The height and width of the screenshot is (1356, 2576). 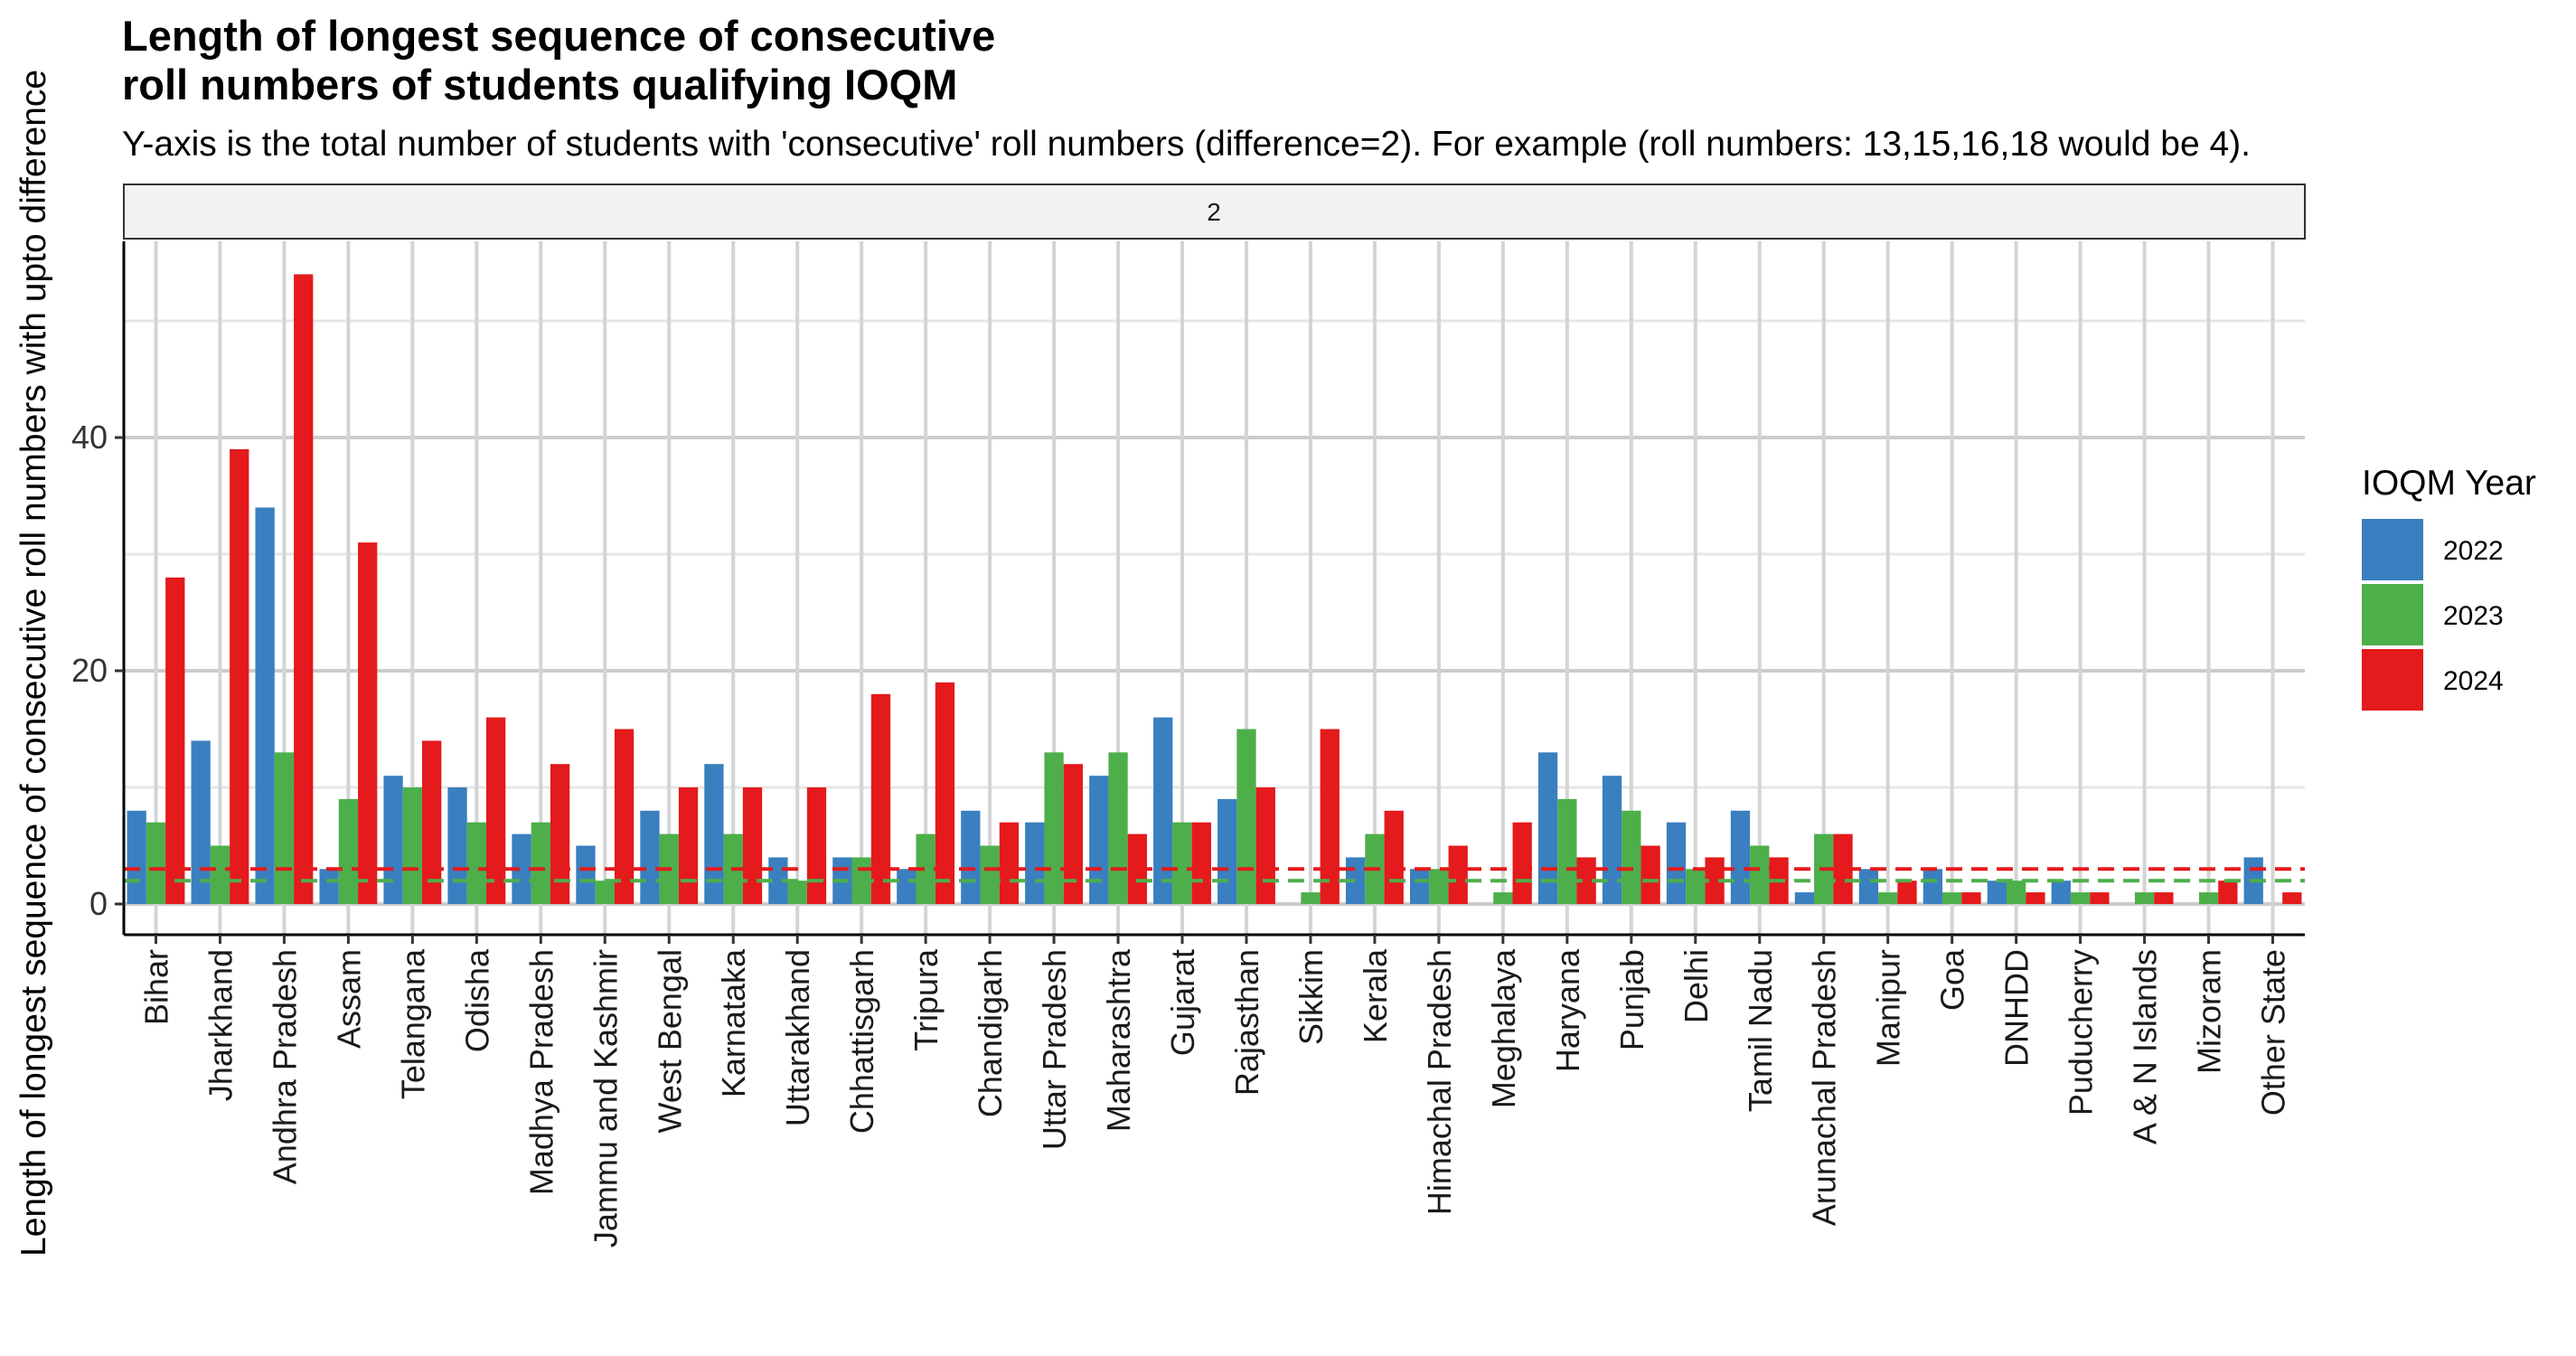 What do you see at coordinates (1631, 1000) in the screenshot?
I see `x-tick-label: Punjab` at bounding box center [1631, 1000].